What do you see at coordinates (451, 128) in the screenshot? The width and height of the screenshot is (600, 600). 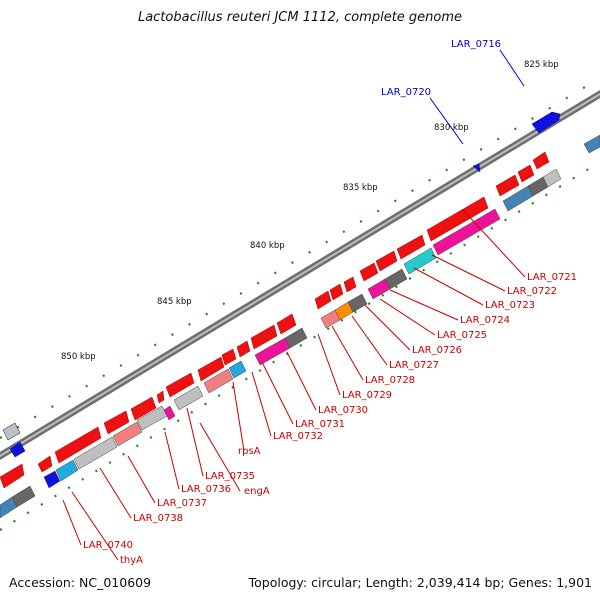 I see `scale-label: 830 kbp` at bounding box center [451, 128].